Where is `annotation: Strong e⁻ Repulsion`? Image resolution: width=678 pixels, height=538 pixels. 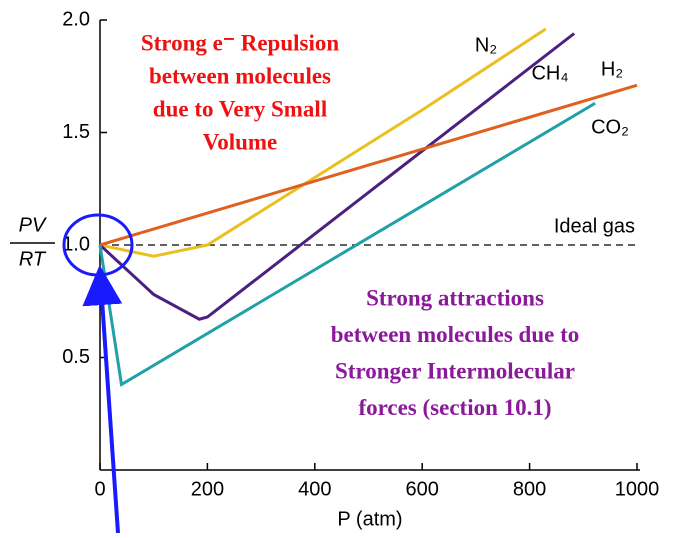 annotation: Strong e⁻ Repulsion is located at coordinates (240, 42).